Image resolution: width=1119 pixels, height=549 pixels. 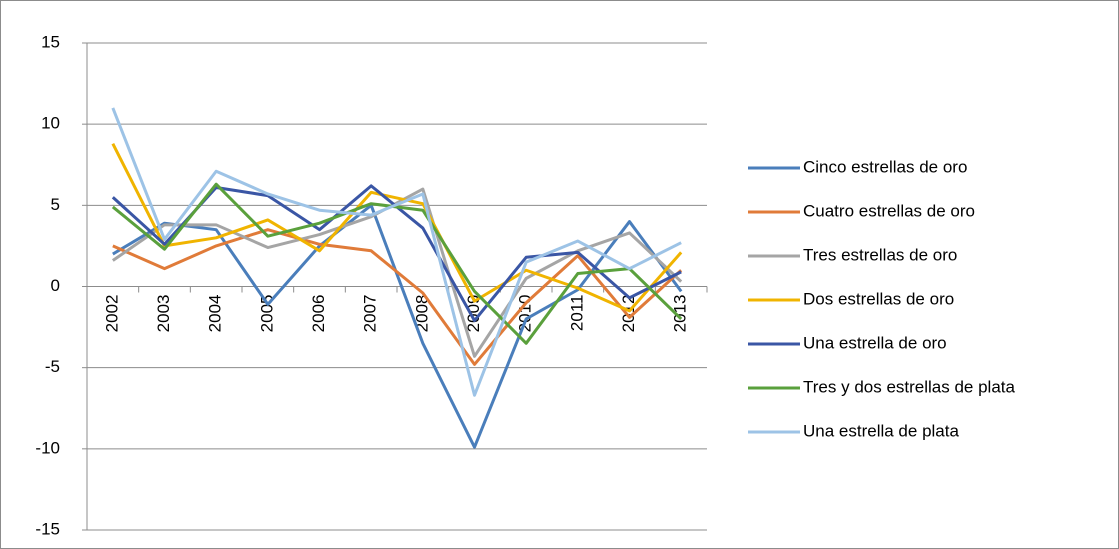 I want to click on legend-label: Tres estrellas de oro, so click(x=880, y=254).